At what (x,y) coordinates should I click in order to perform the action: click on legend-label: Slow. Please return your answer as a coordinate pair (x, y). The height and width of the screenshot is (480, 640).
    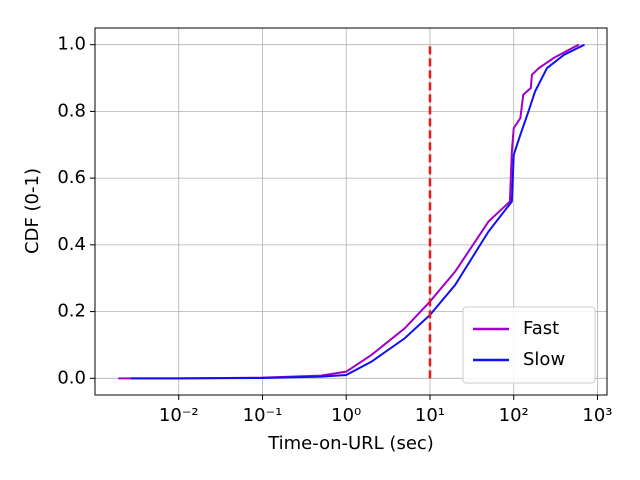
    Looking at the image, I should click on (544, 359).